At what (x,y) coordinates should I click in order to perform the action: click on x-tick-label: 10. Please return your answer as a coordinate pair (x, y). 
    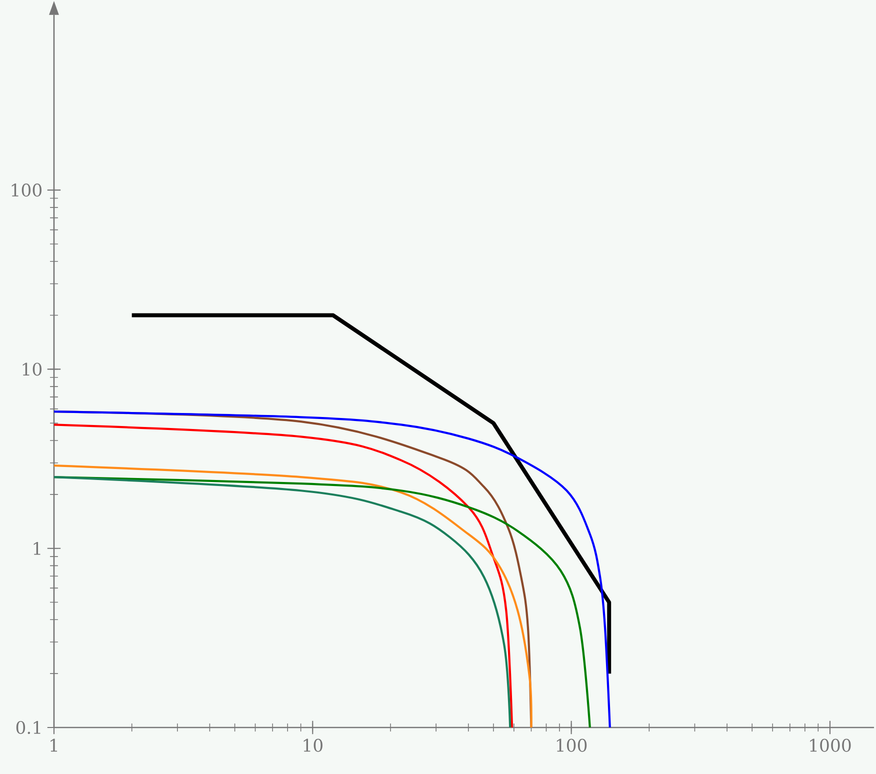
    Looking at the image, I should click on (313, 745).